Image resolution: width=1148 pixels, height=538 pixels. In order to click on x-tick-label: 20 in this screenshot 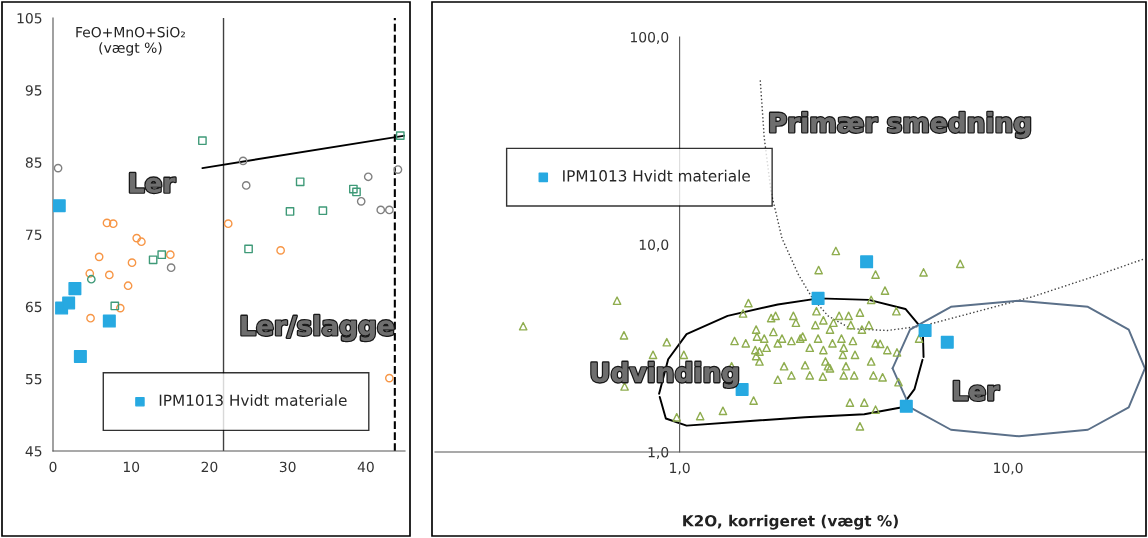, I will do `click(209, 467)`.